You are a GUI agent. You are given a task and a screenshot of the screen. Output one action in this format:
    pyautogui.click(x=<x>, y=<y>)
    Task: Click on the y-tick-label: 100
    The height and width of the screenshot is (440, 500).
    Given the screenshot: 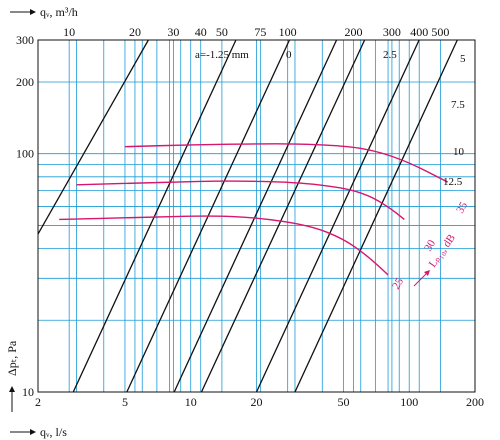 What is the action you would take?
    pyautogui.click(x=25, y=154)
    